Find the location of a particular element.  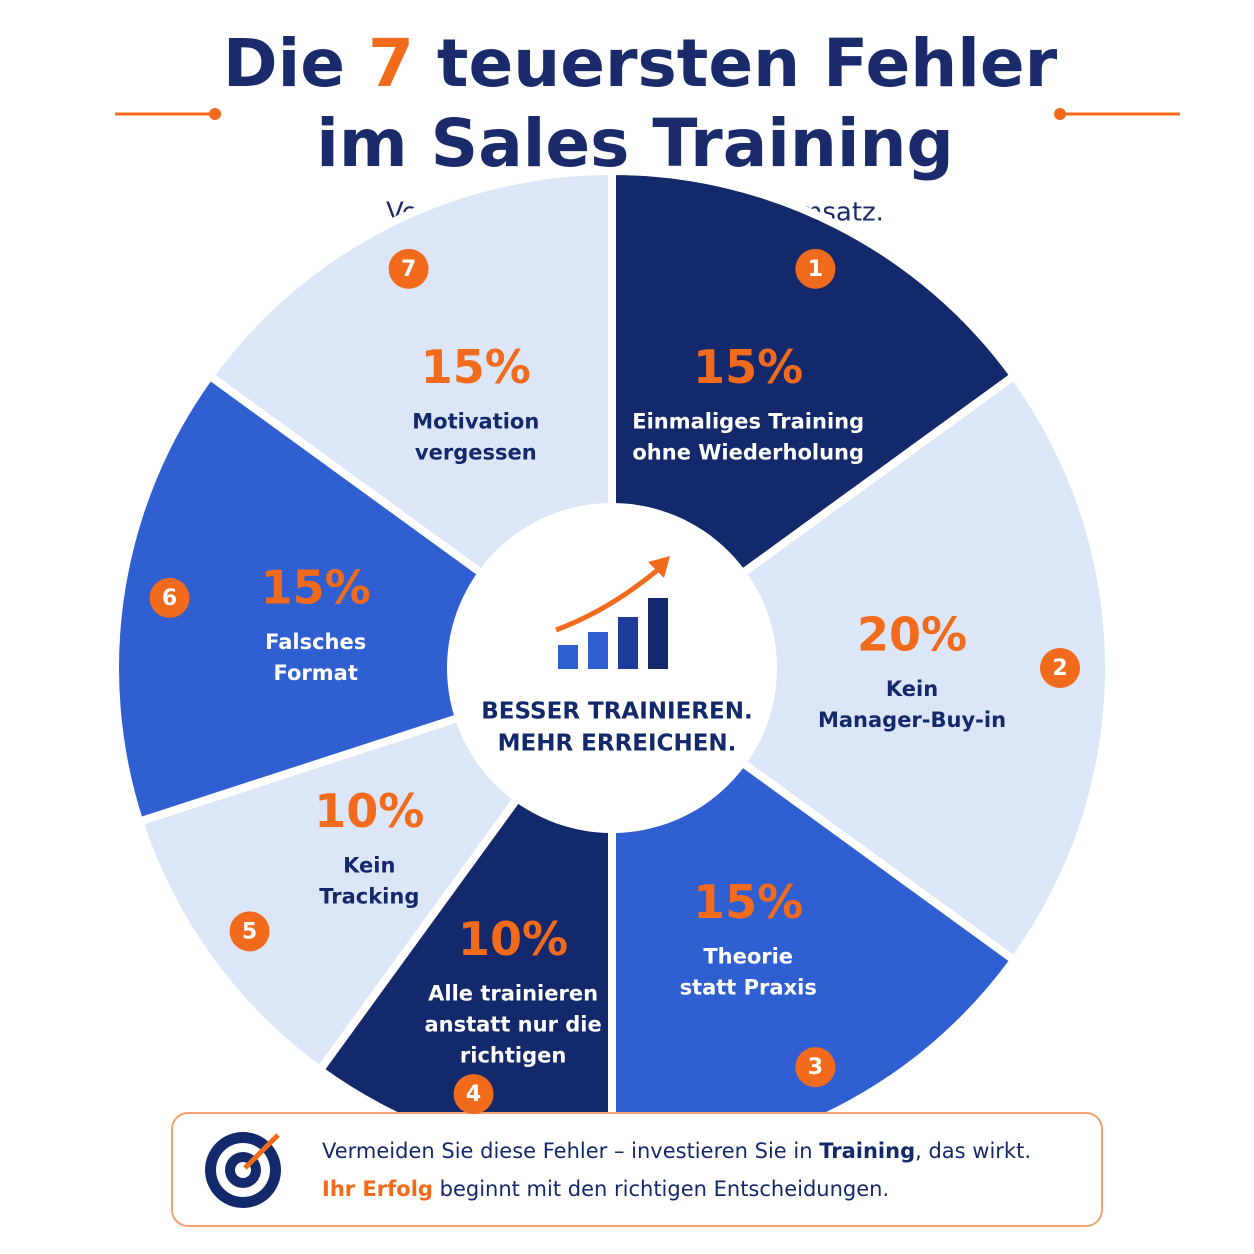

icon-arrowhead is located at coordinates (659, 567).